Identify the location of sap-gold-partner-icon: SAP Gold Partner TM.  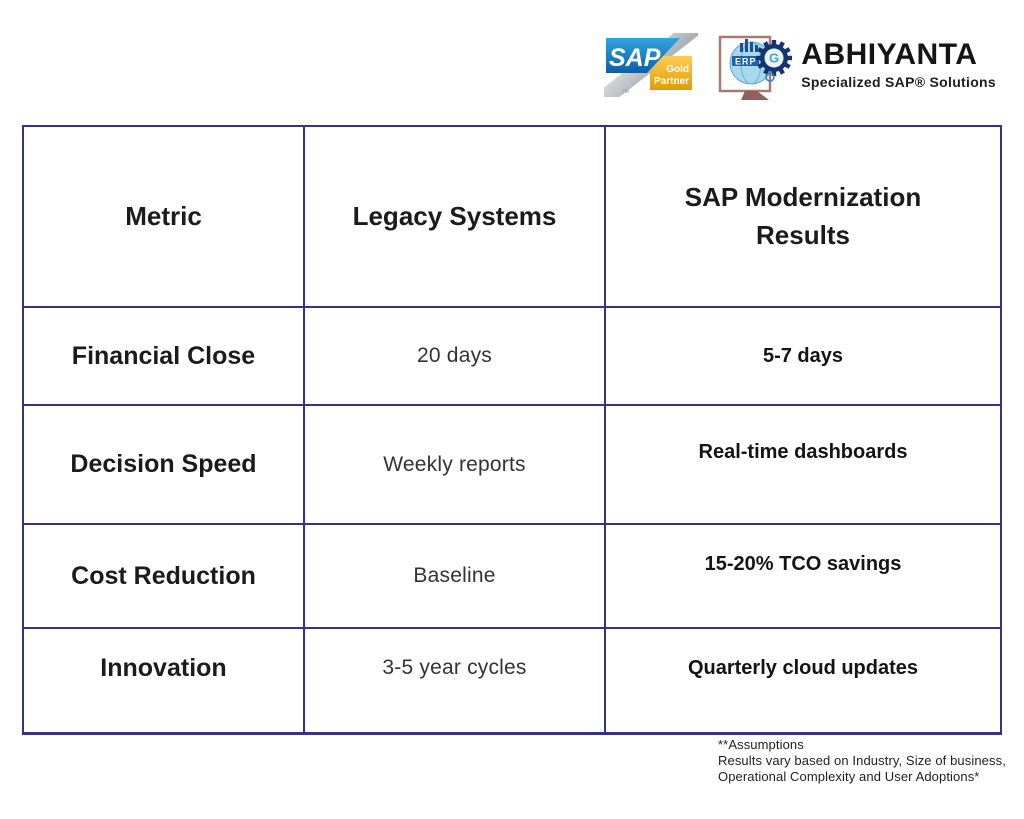
(651, 65).